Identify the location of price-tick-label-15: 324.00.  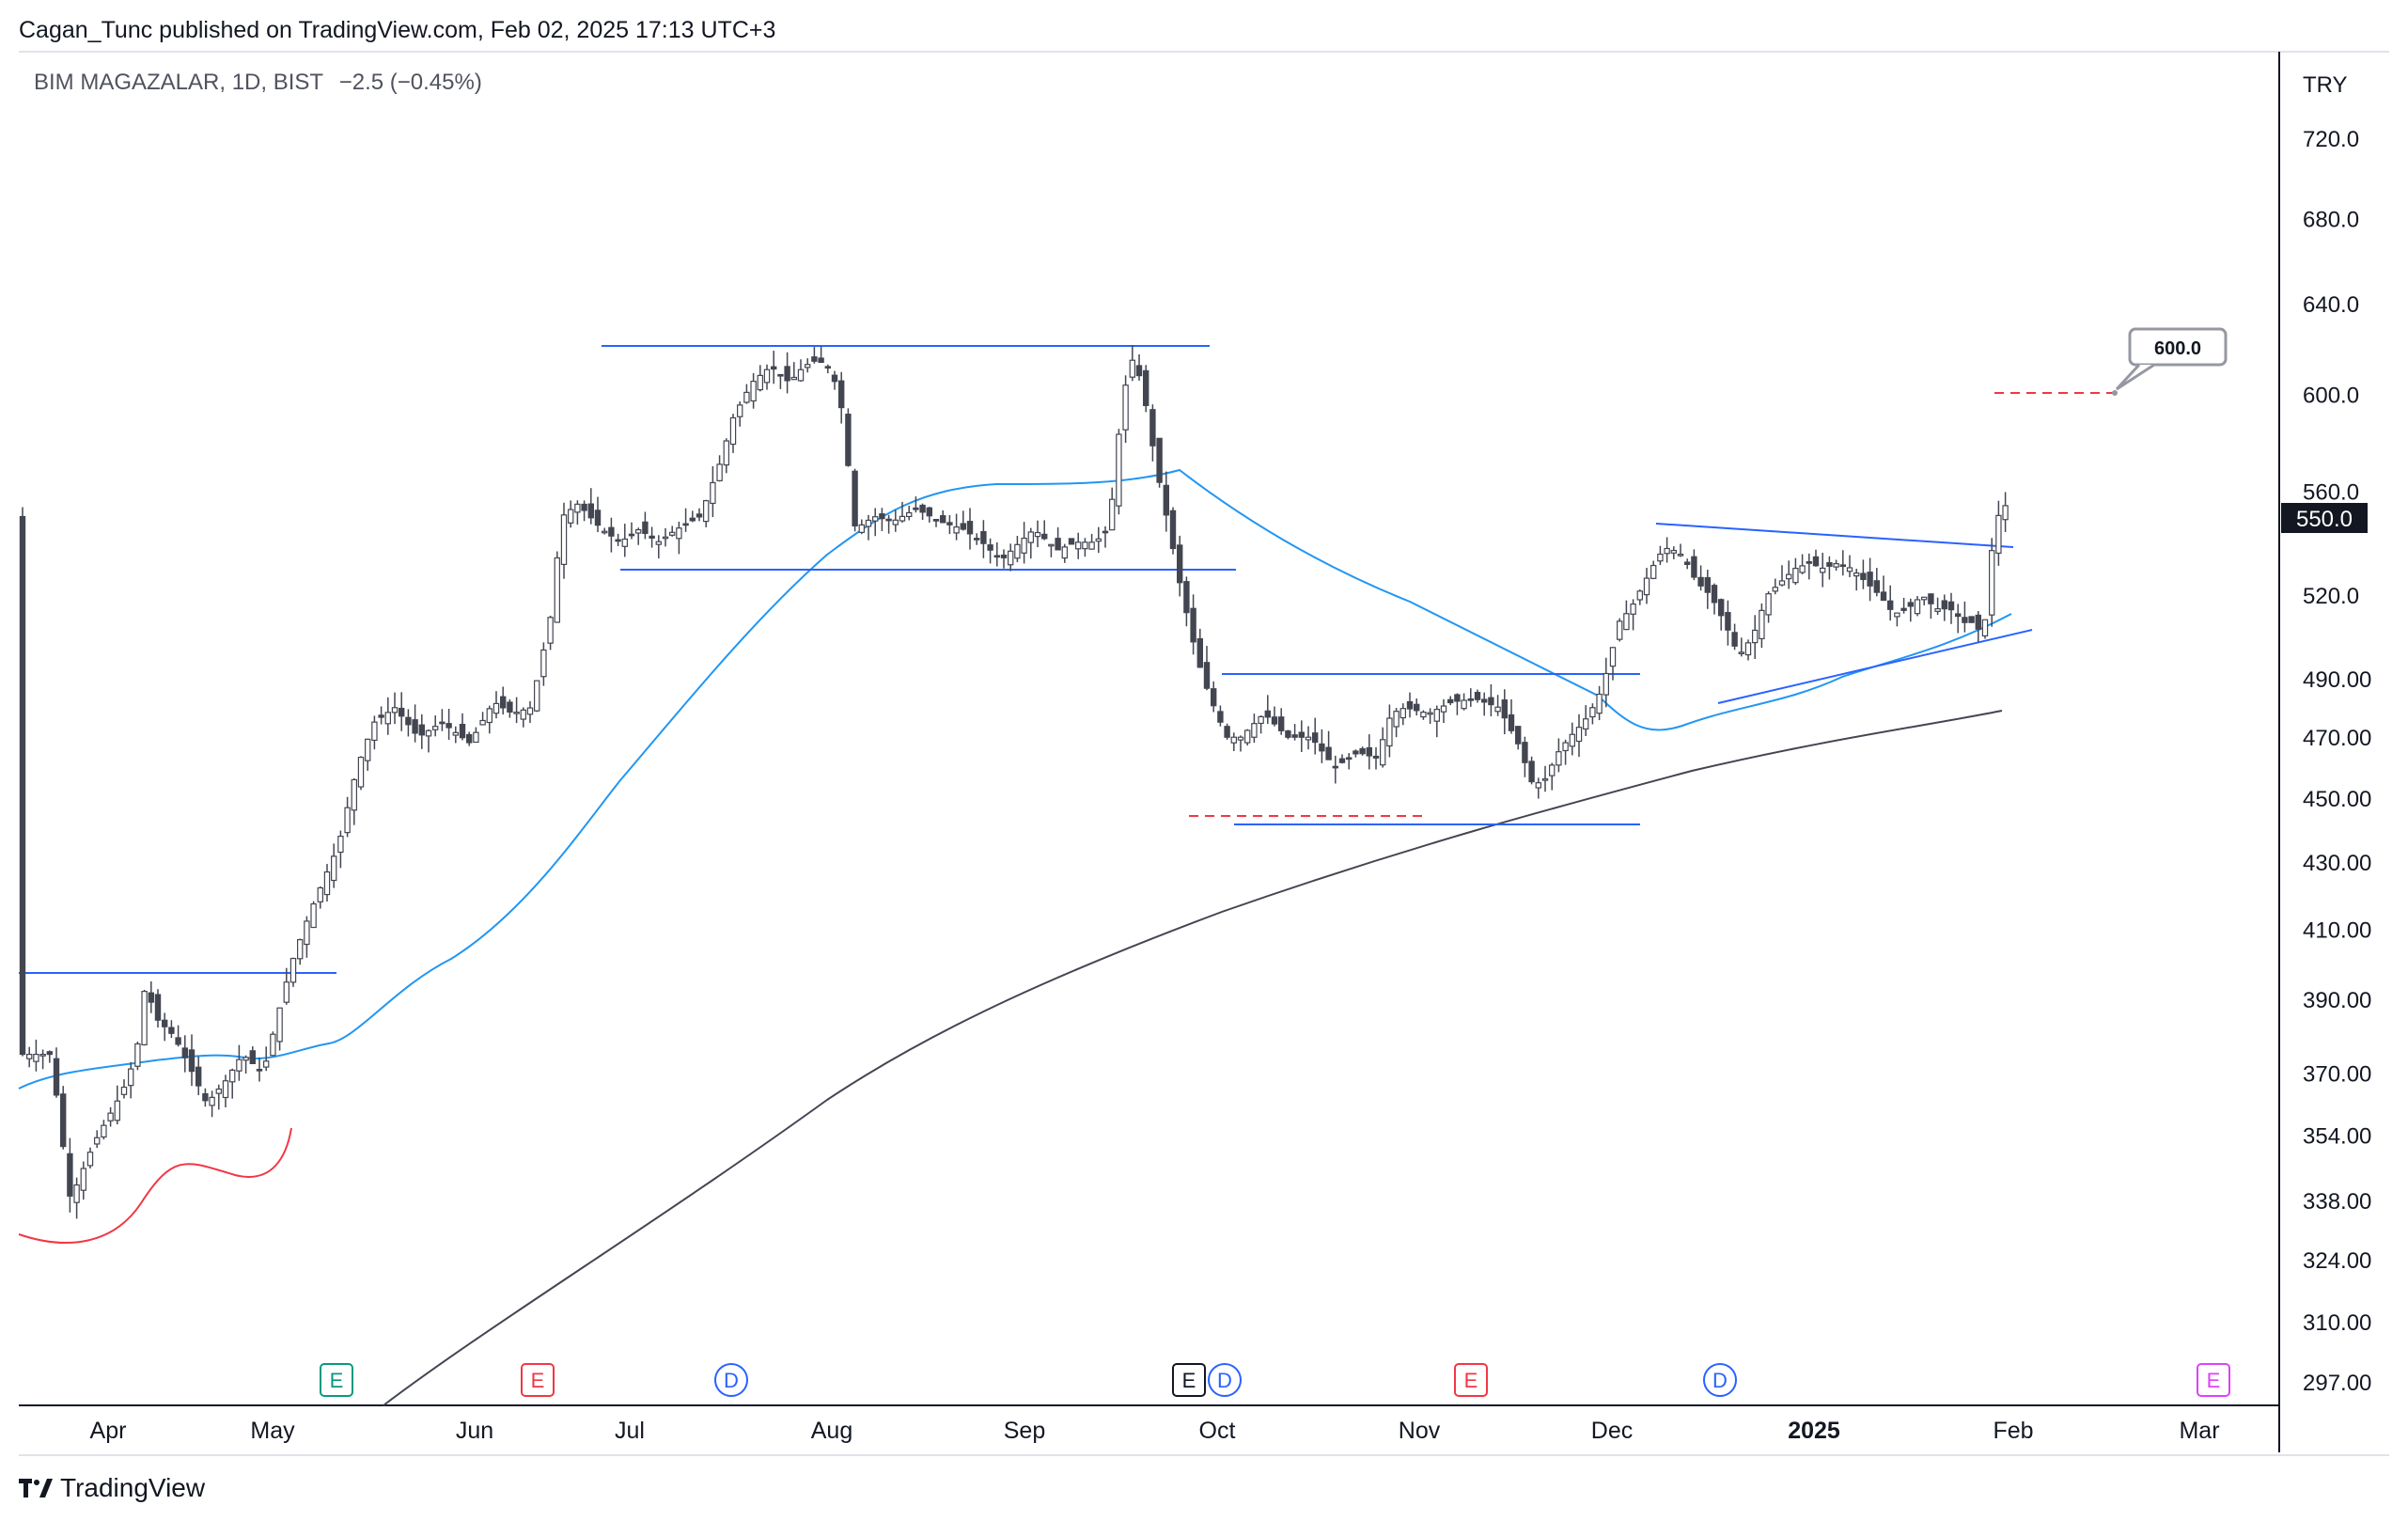
(2337, 1261).